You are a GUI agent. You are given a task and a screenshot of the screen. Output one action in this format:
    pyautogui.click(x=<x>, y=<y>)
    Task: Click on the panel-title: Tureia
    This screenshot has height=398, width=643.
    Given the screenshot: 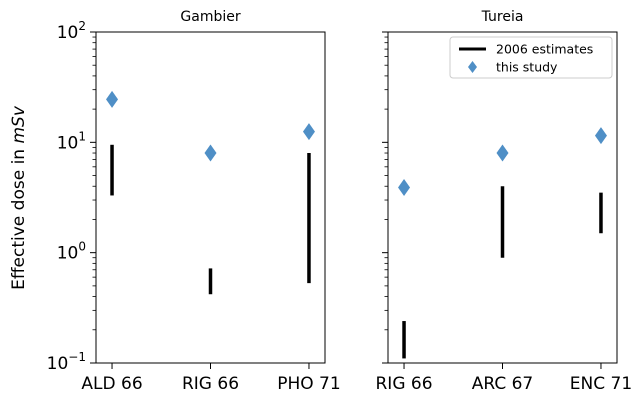 What is the action you would take?
    pyautogui.click(x=502, y=17)
    